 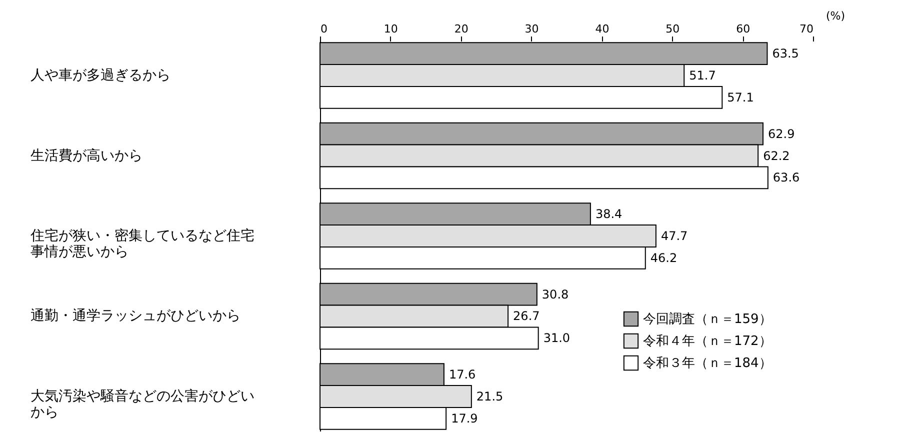 What do you see at coordinates (781, 133) in the screenshot?
I see `data-label: 62.9` at bounding box center [781, 133].